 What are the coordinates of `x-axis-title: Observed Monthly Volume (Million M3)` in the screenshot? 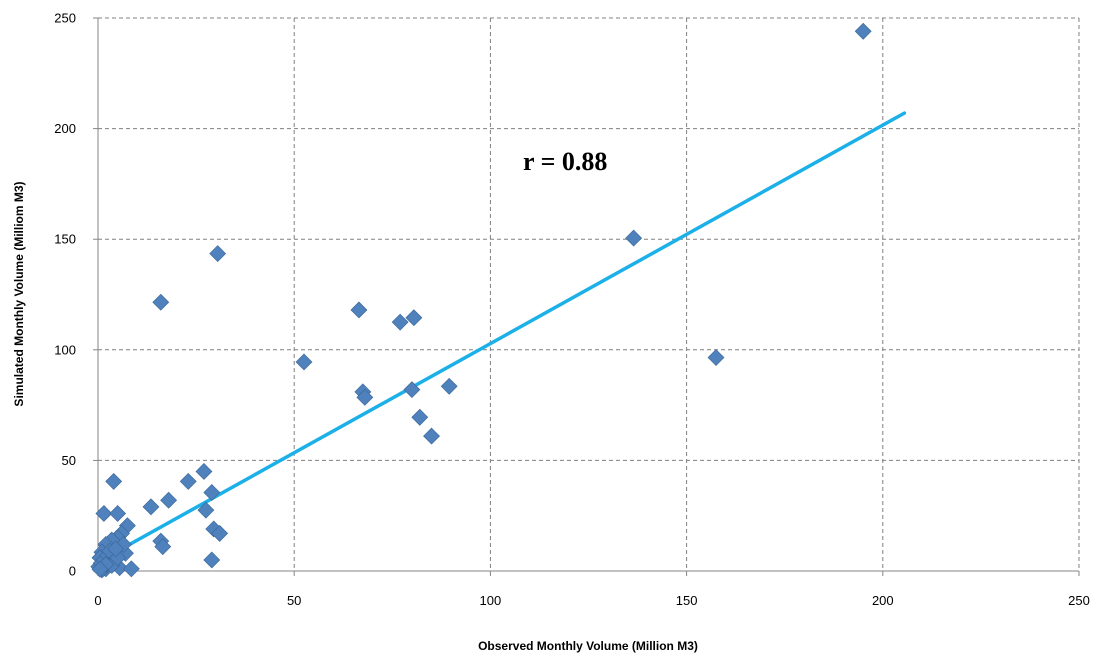 It's located at (588, 646).